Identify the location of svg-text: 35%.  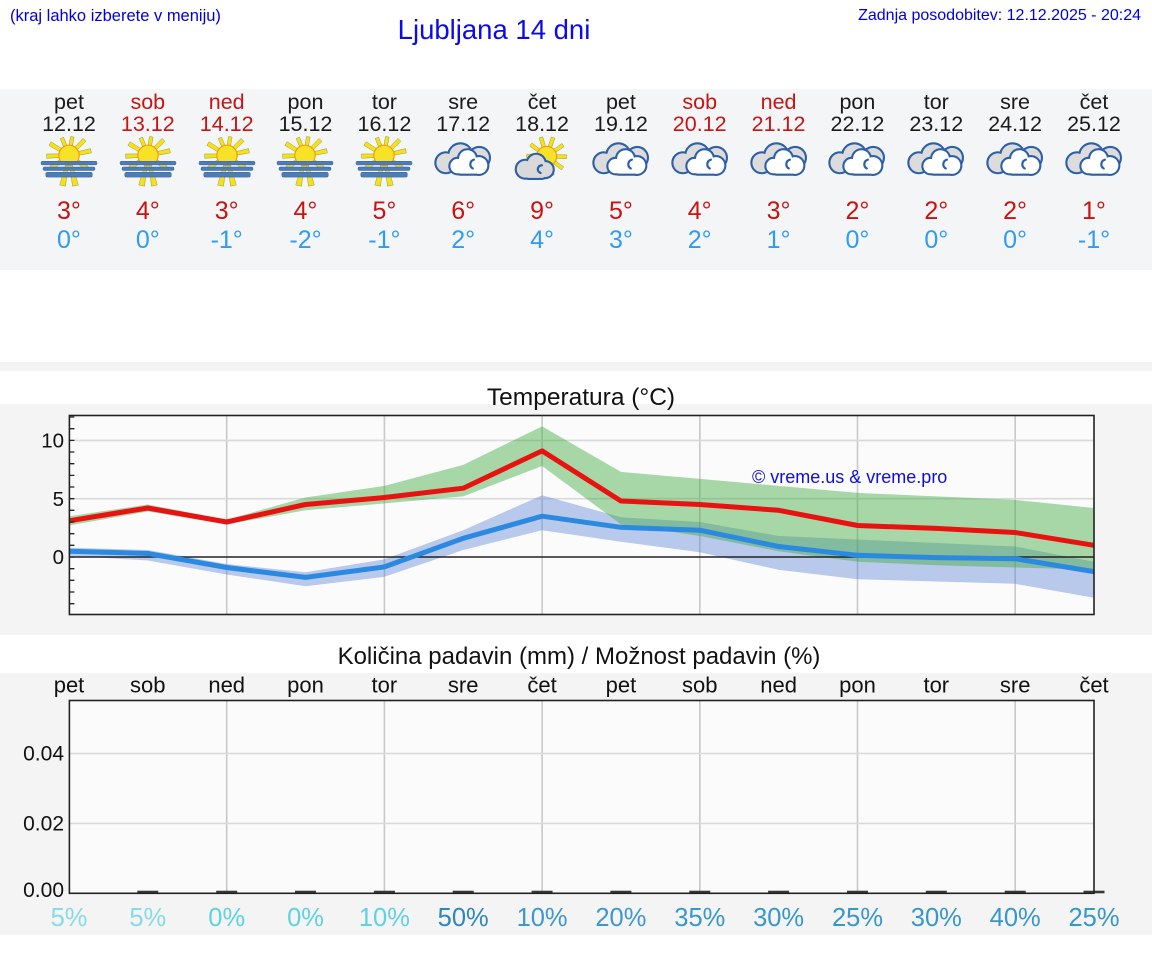
(699, 918).